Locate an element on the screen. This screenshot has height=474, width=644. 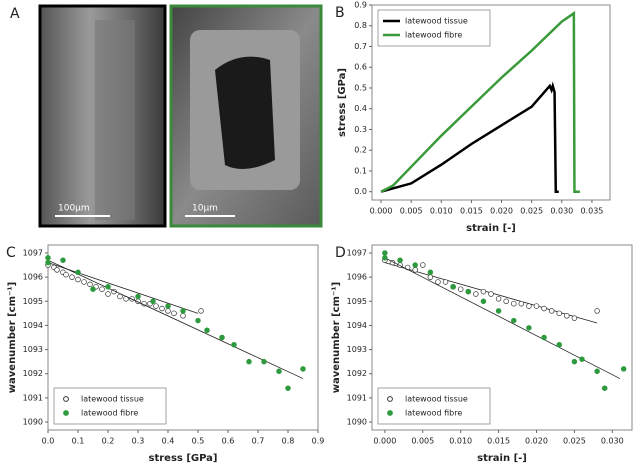
y-tick-label: 0.1 is located at coordinates (360, 170).